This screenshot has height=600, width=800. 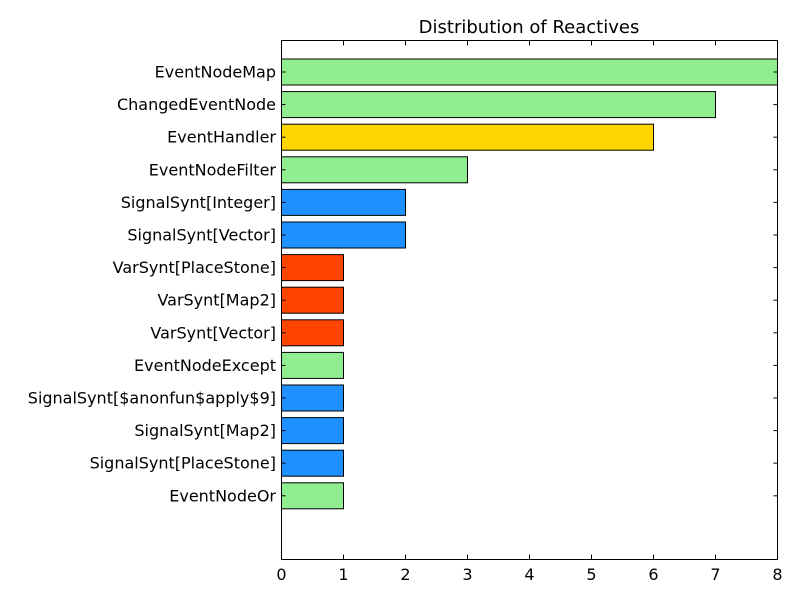 What do you see at coordinates (152, 398) in the screenshot?
I see `category-label-10: SignalSynt[$anonfun$apply$9]` at bounding box center [152, 398].